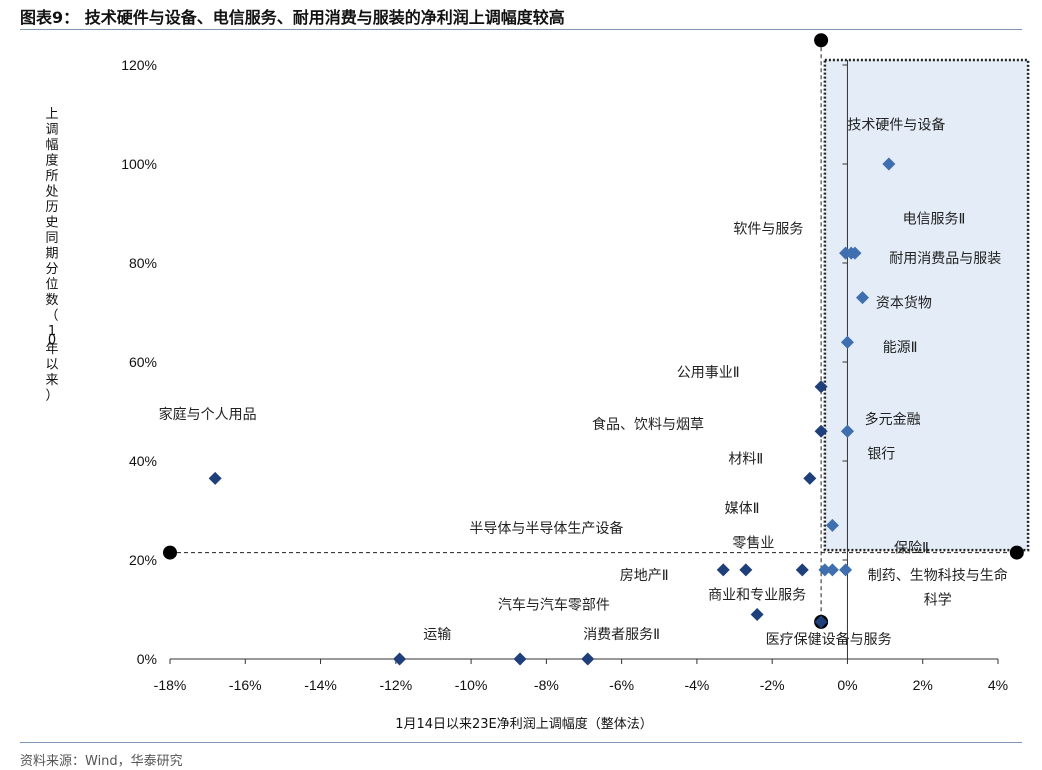  I want to click on x-tick-label: -6%, so click(621, 685).